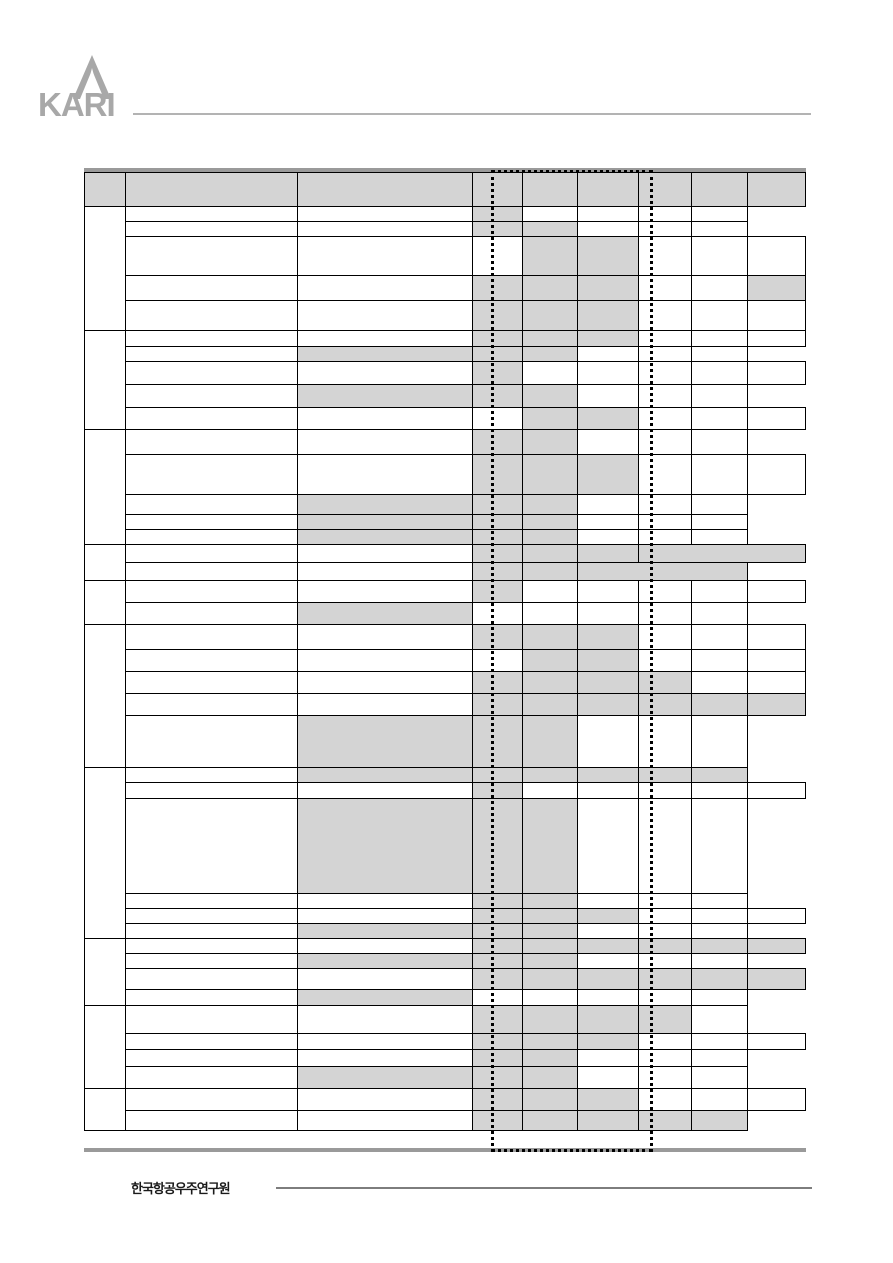 The height and width of the screenshot is (1263, 893). What do you see at coordinates (105, 602) in the screenshot?
I see `table-group-cell` at bounding box center [105, 602].